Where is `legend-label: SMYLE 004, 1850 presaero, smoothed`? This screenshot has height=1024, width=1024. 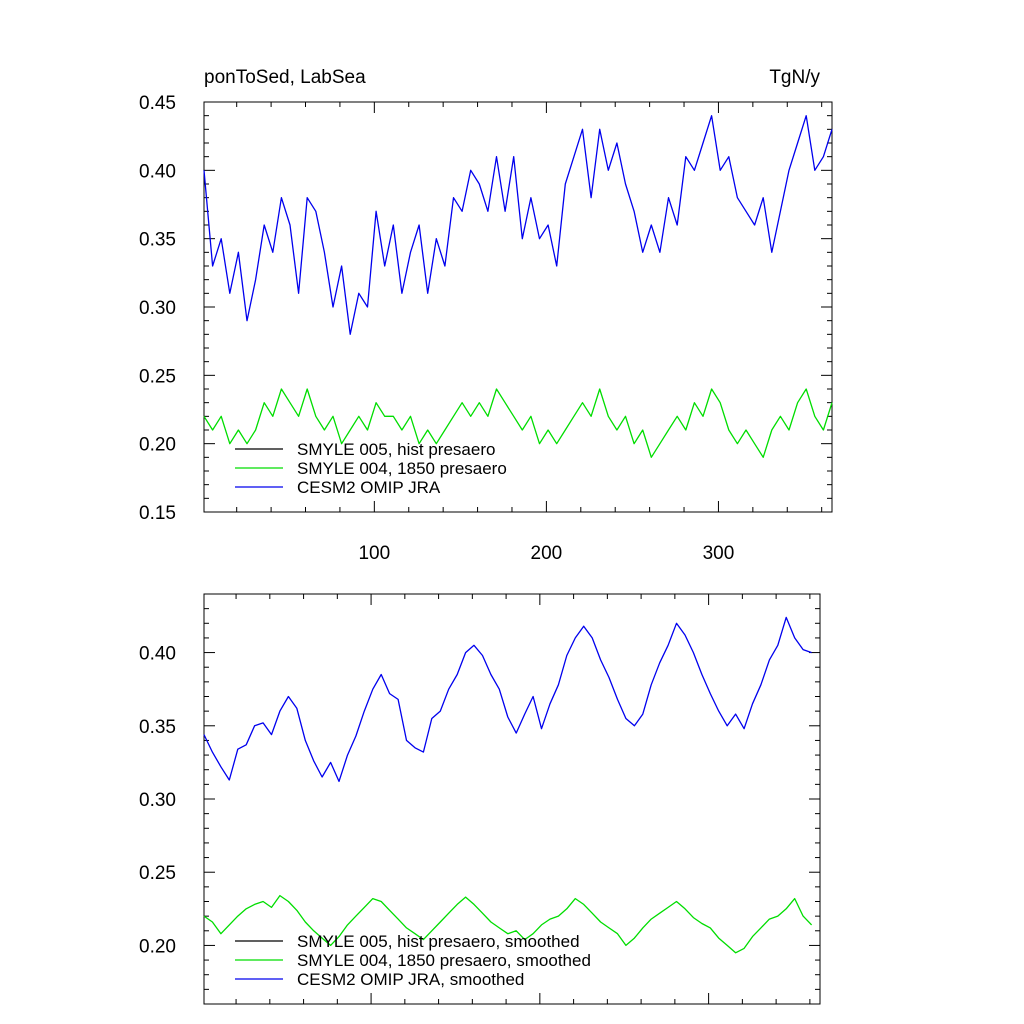
legend-label: SMYLE 004, 1850 presaero, smoothed is located at coordinates (444, 960).